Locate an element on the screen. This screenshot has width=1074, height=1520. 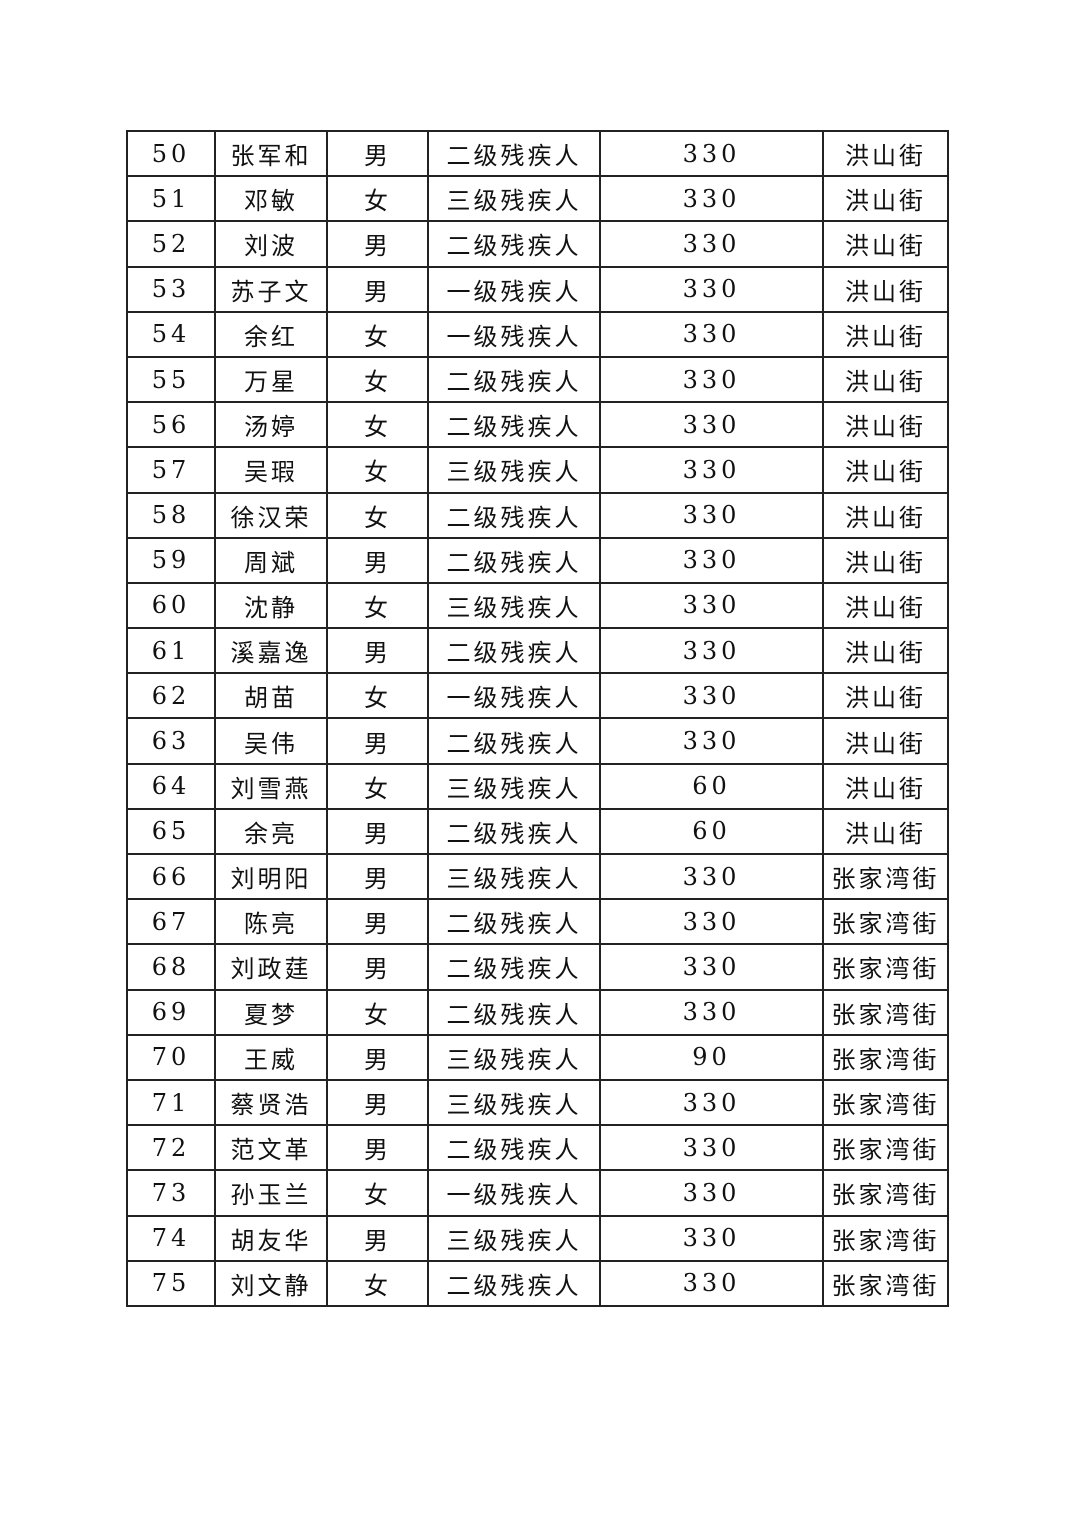
row-number-cell: 70 is located at coordinates (171, 1057).